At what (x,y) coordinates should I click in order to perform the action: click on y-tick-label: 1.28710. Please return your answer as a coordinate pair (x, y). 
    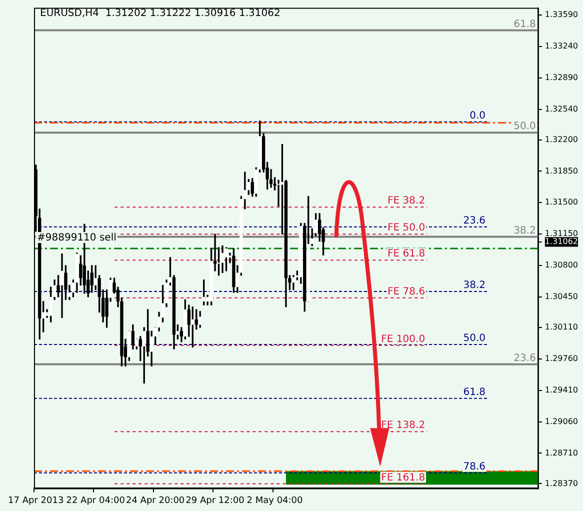
    Looking at the image, I should click on (561, 453).